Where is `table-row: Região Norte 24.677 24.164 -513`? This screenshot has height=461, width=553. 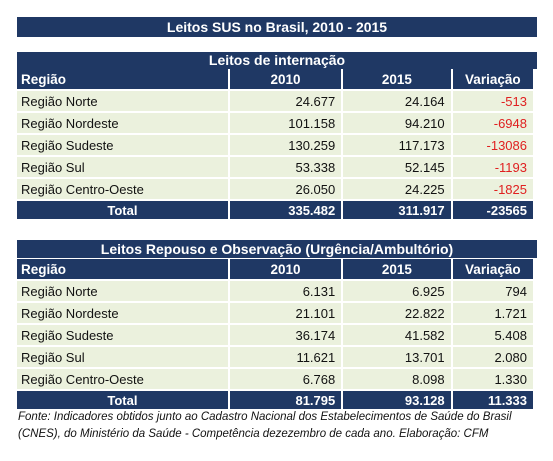 table-row: Região Norte 24.677 24.164 -513 is located at coordinates (275, 101).